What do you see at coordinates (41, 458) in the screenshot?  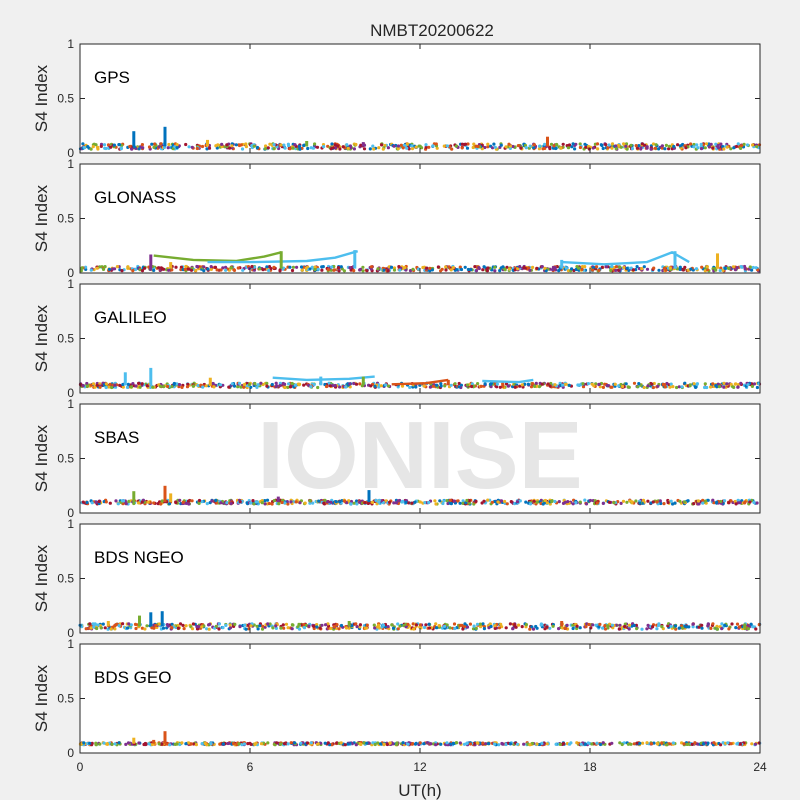 I see `y-axis-label: S4 Index` at bounding box center [41, 458].